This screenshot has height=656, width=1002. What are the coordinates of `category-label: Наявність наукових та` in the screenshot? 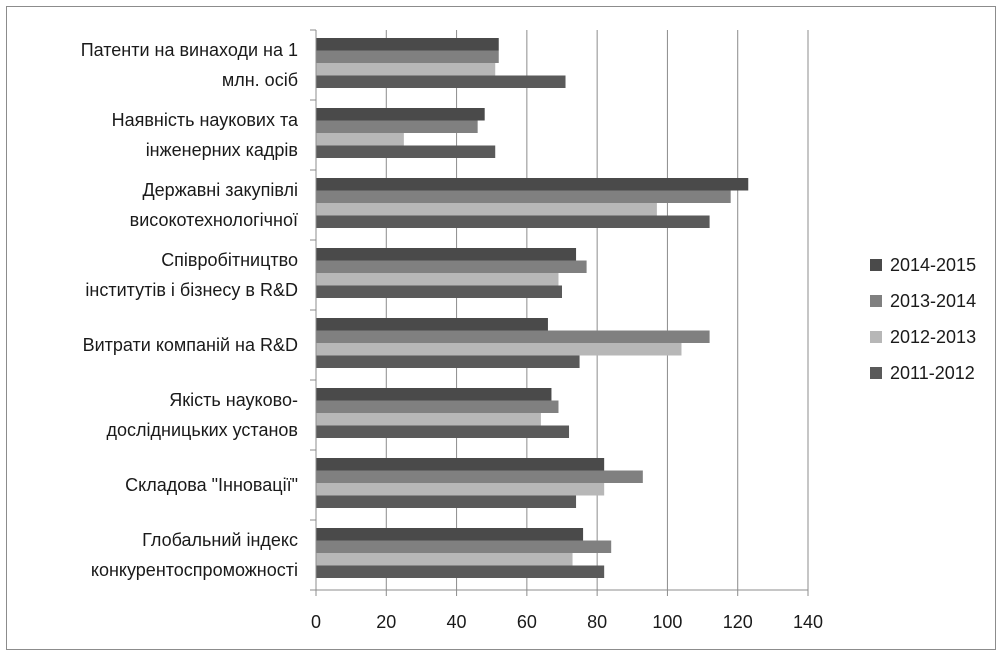 It's located at (205, 120).